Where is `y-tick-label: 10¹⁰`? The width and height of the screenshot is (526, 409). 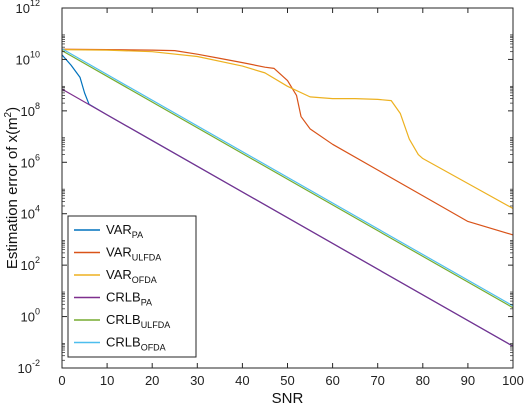 y-tick-label: 10¹⁰ is located at coordinates (28, 58).